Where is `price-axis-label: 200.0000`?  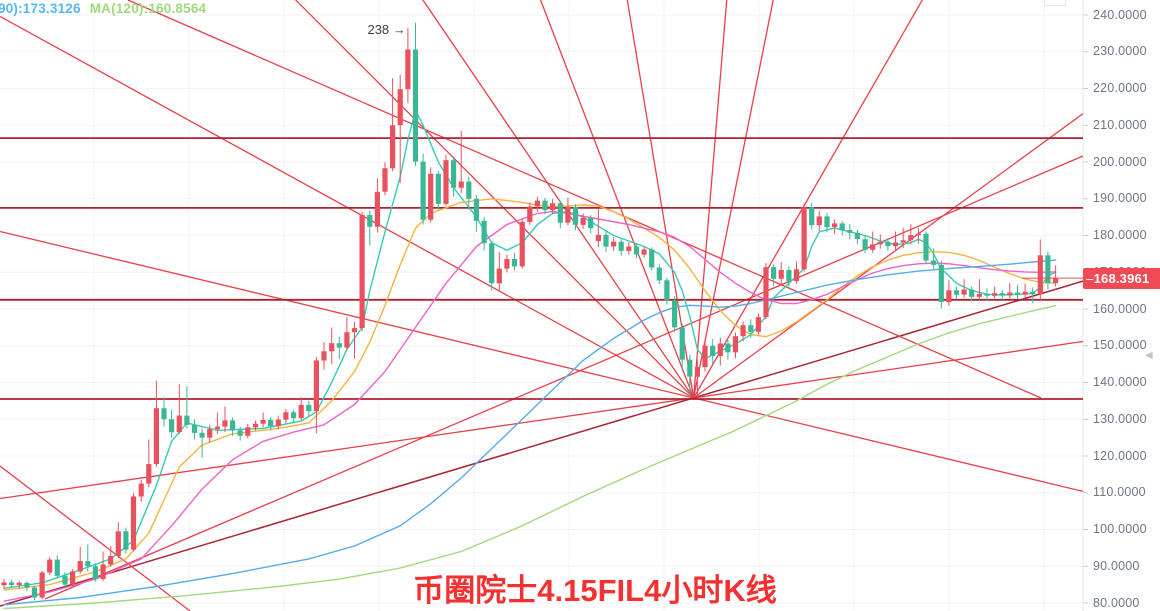
price-axis-label: 200.0000 is located at coordinates (1120, 161).